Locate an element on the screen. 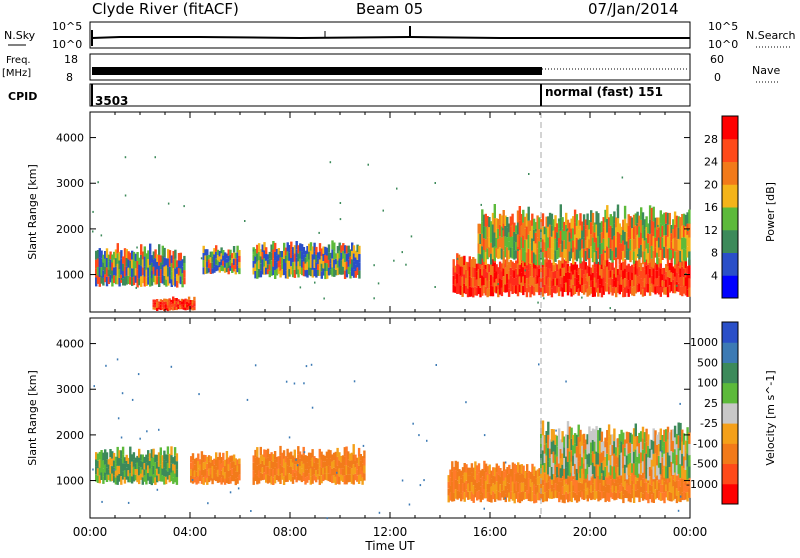  y-tick-label: 1000 is located at coordinates (70, 275).